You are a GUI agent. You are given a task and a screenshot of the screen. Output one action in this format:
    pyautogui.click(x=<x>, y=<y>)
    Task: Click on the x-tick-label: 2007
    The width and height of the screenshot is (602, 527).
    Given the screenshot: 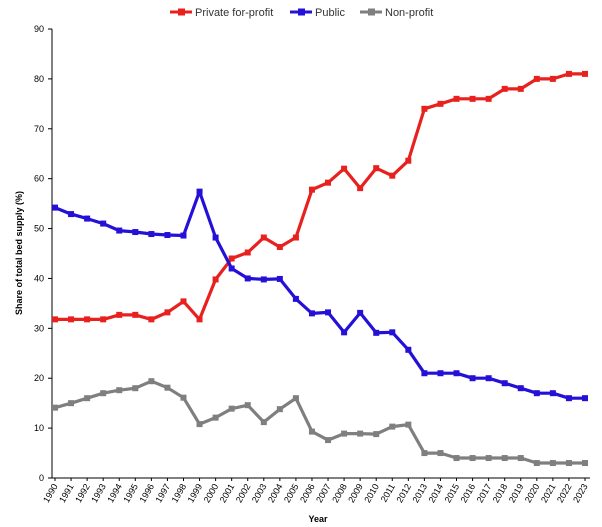 What is the action you would take?
    pyautogui.click(x=323, y=493)
    